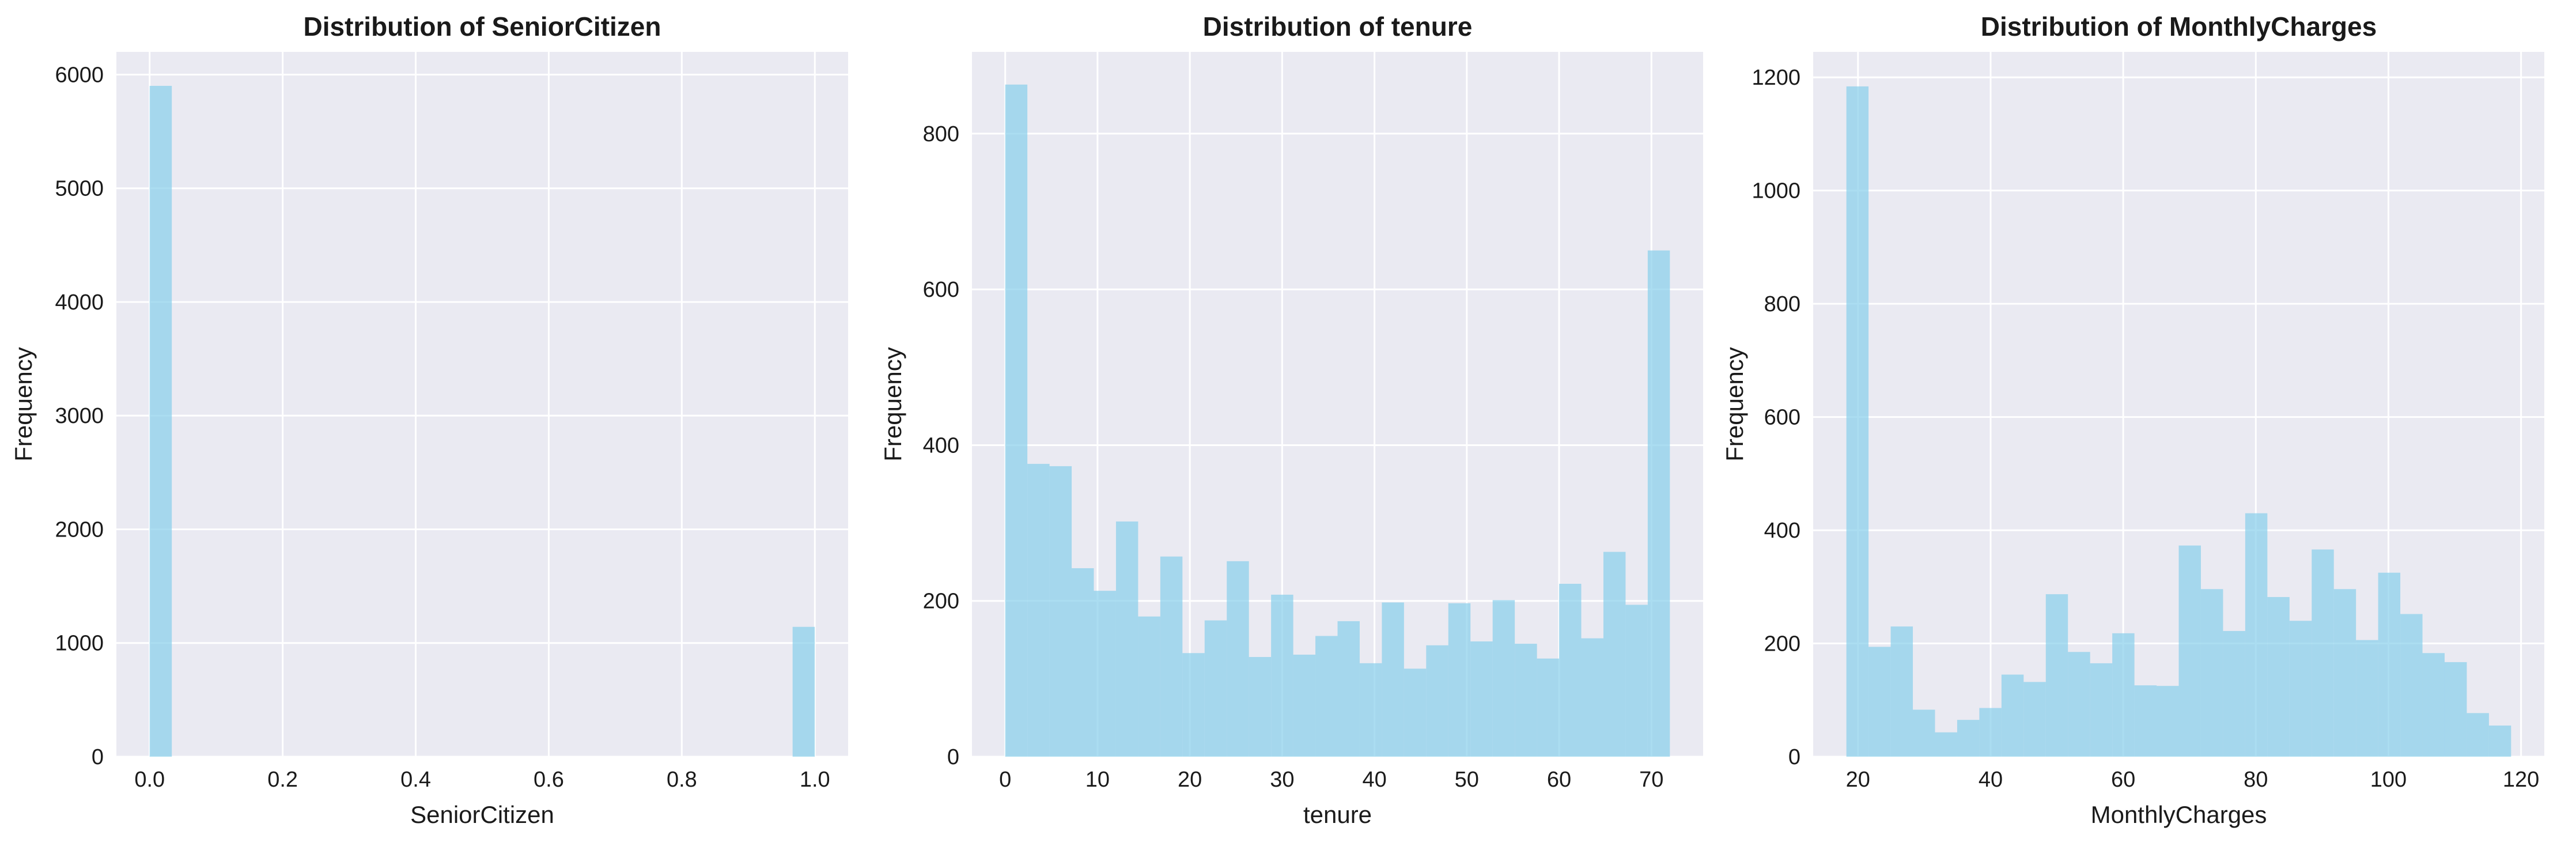  I want to click on y-tick-label: 2000, so click(79, 530).